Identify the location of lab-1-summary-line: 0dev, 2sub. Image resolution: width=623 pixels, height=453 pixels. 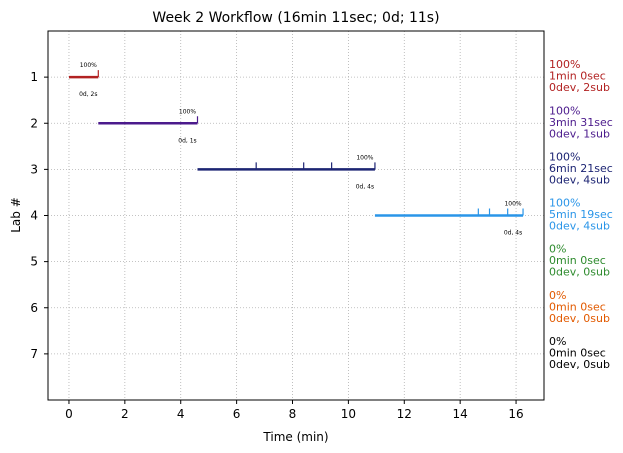
(579, 87).